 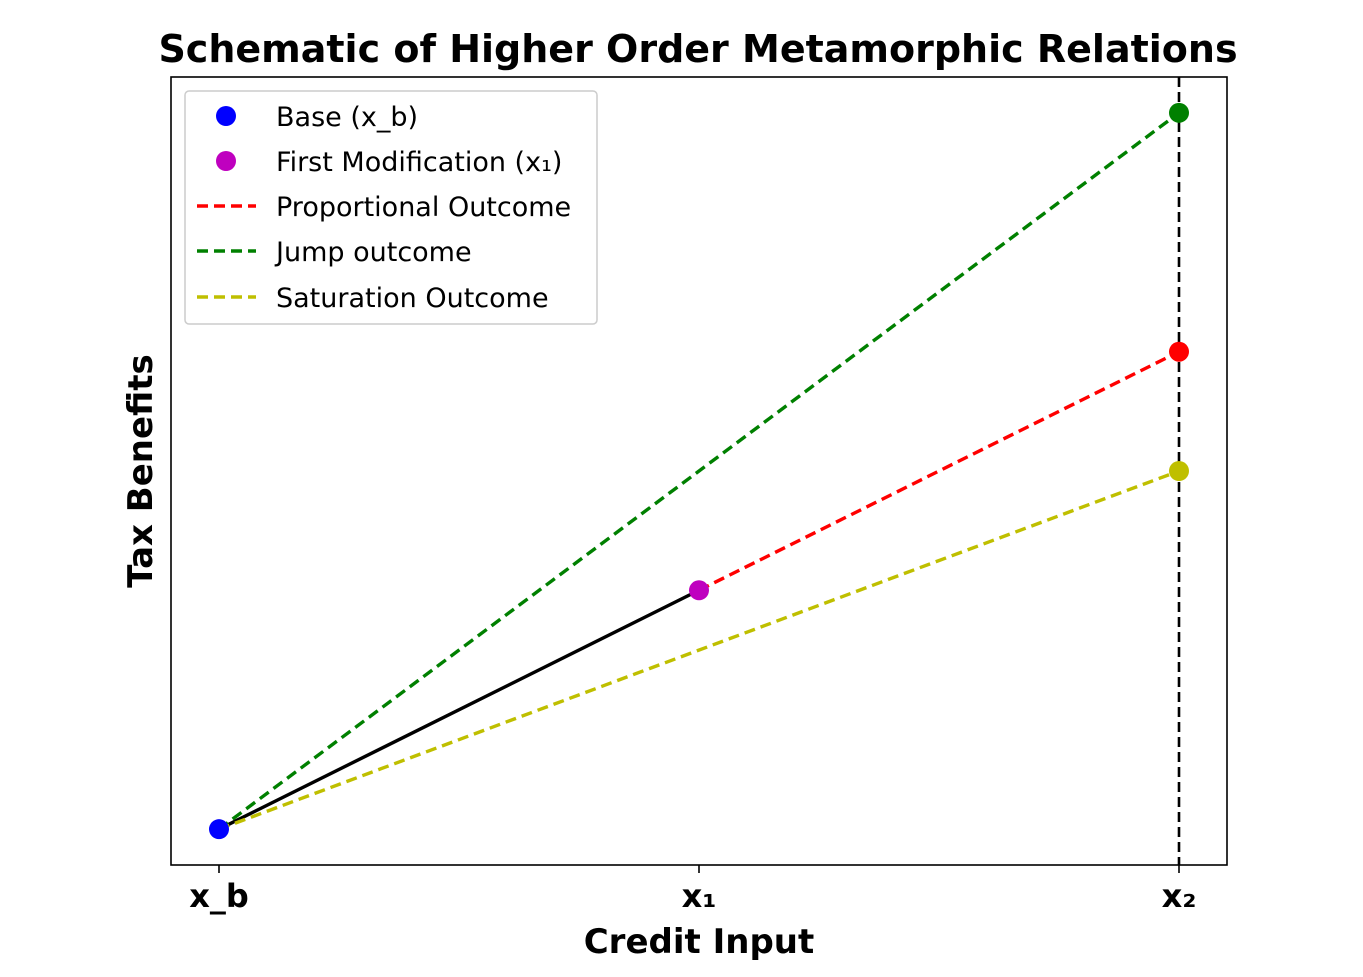 I want to click on x-axis-label: Credit Input, so click(x=699, y=942).